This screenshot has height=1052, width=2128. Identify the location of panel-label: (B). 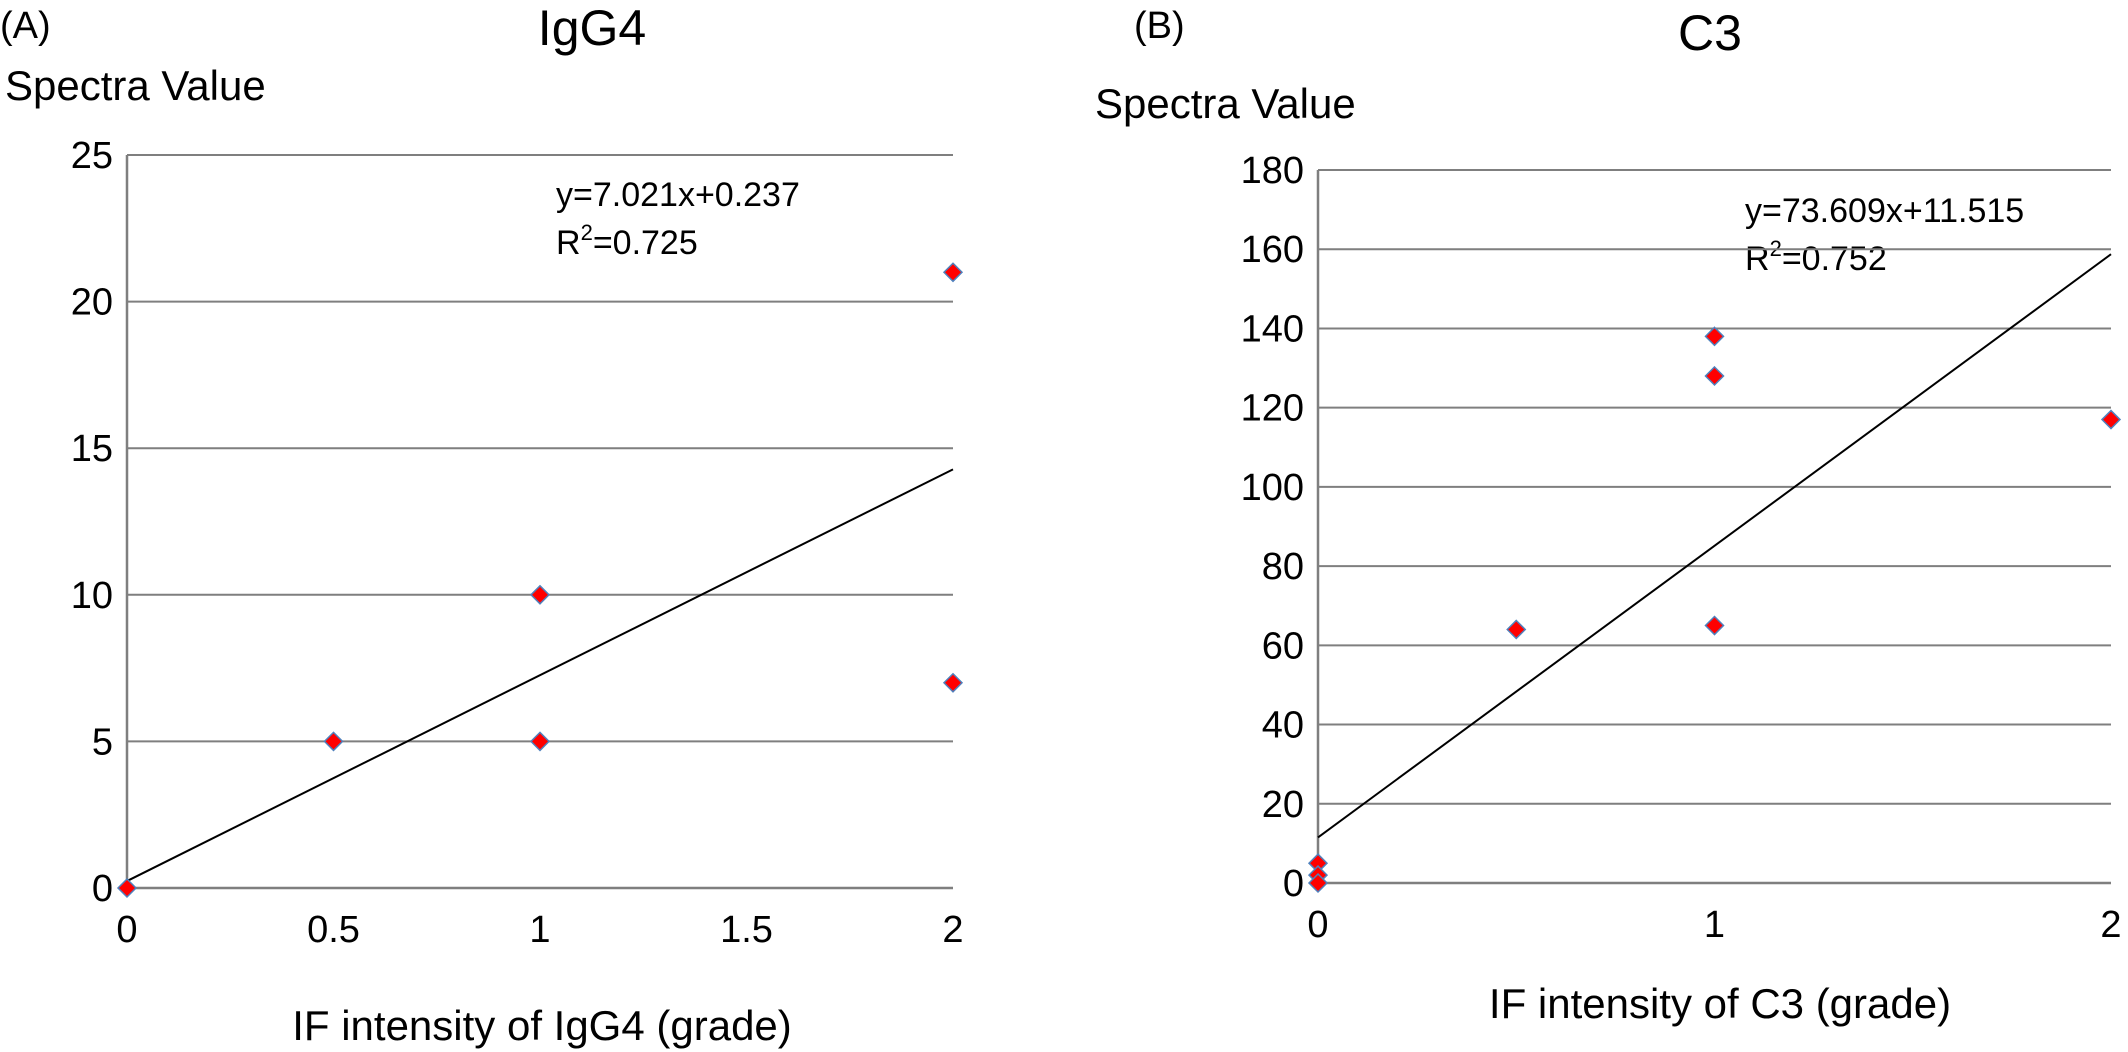
(1159, 26).